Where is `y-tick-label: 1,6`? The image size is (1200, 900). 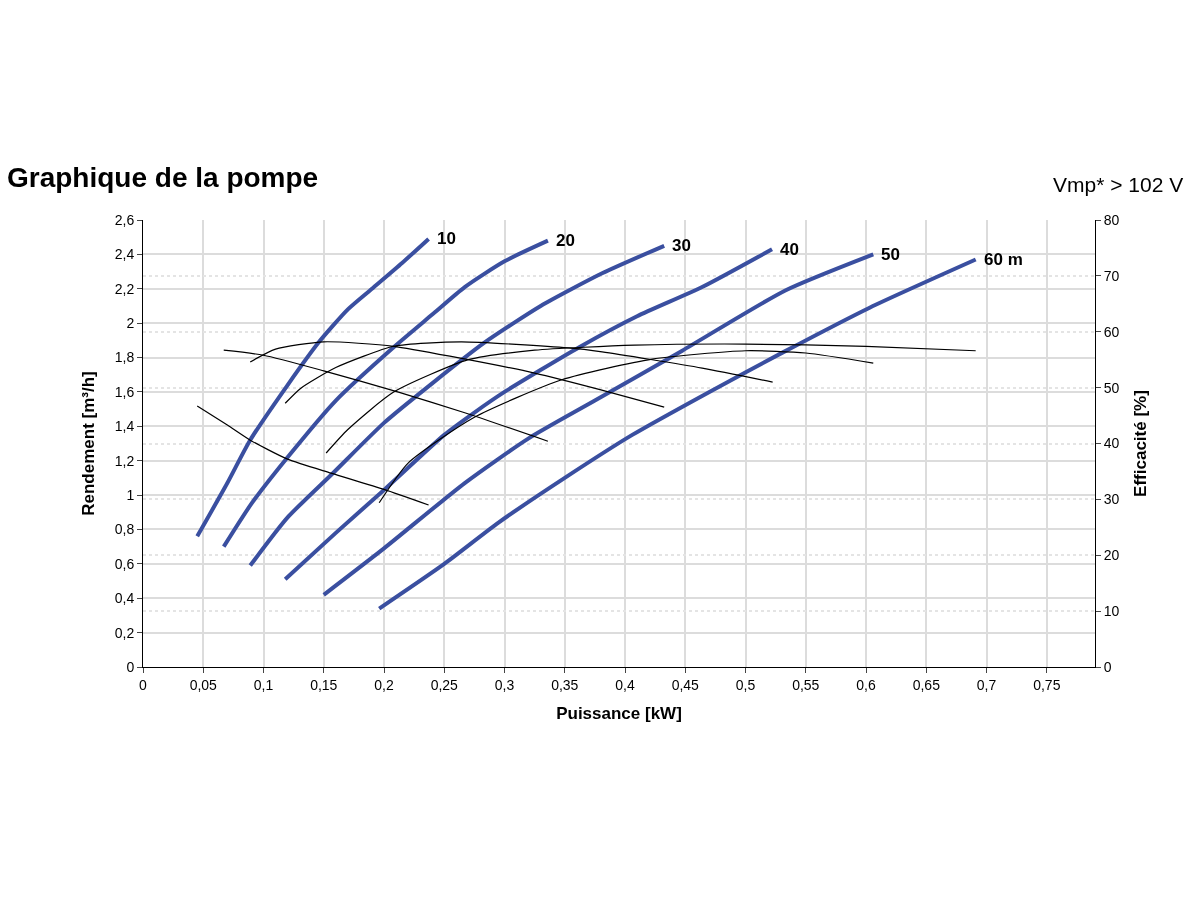
y-tick-label: 1,6 is located at coordinates (124, 391).